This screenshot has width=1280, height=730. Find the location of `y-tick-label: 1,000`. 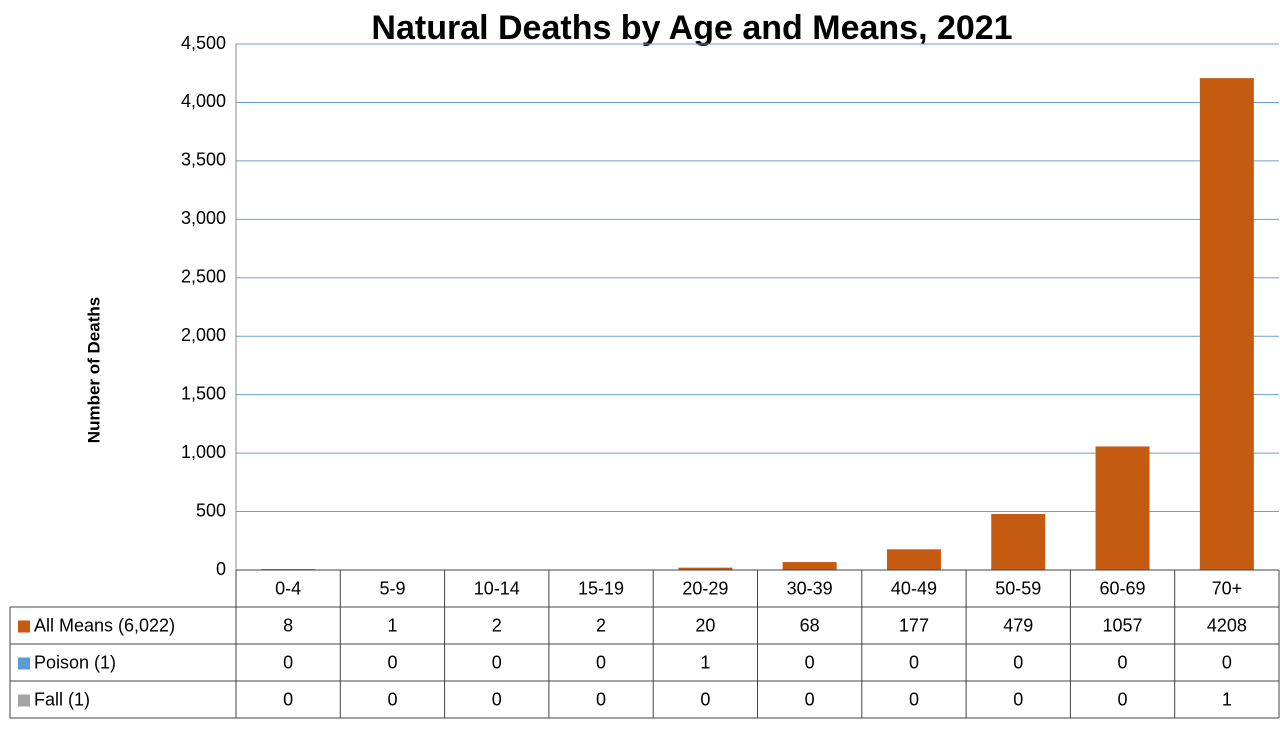

y-tick-label: 1,000 is located at coordinates (203, 452).